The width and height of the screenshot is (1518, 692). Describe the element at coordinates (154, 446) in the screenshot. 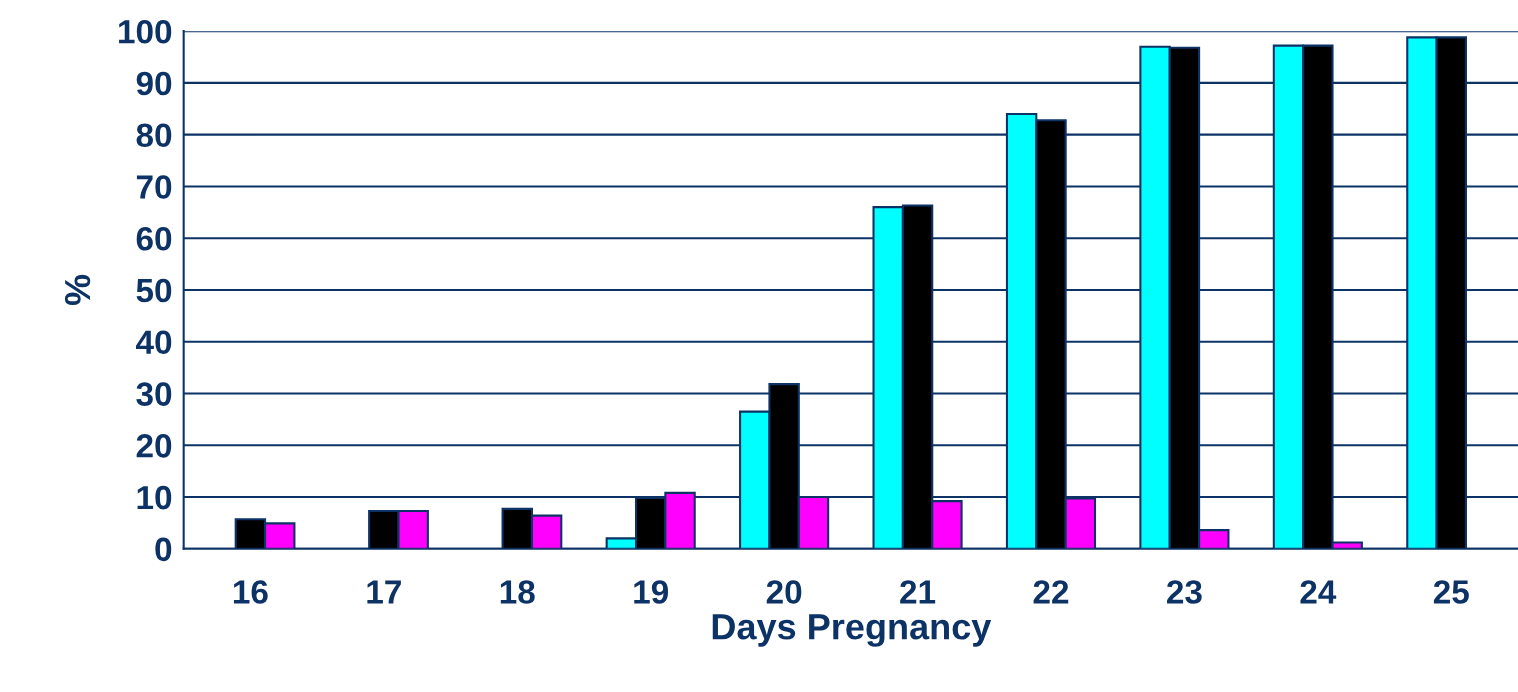

I see `y-tick-label: 20` at that location.